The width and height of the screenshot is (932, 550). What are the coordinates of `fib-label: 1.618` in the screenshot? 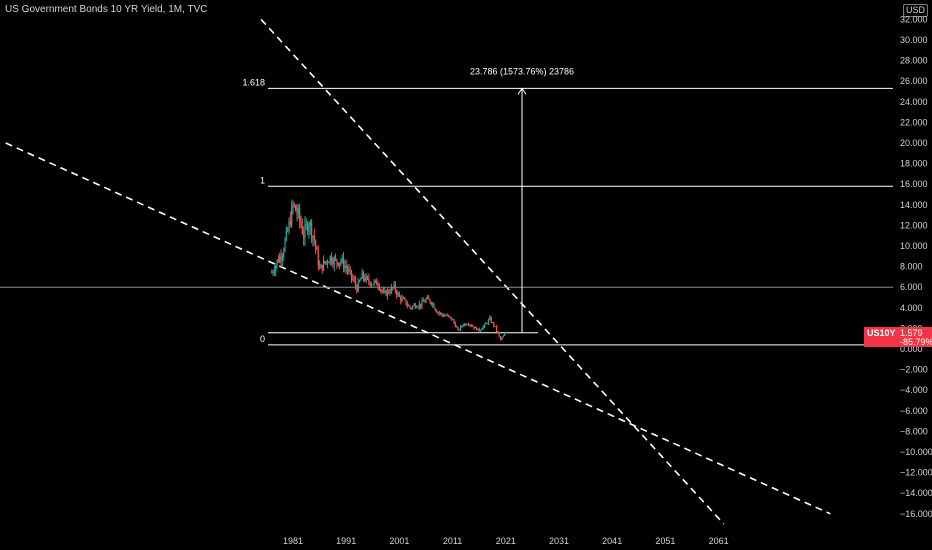 It's located at (253, 82).